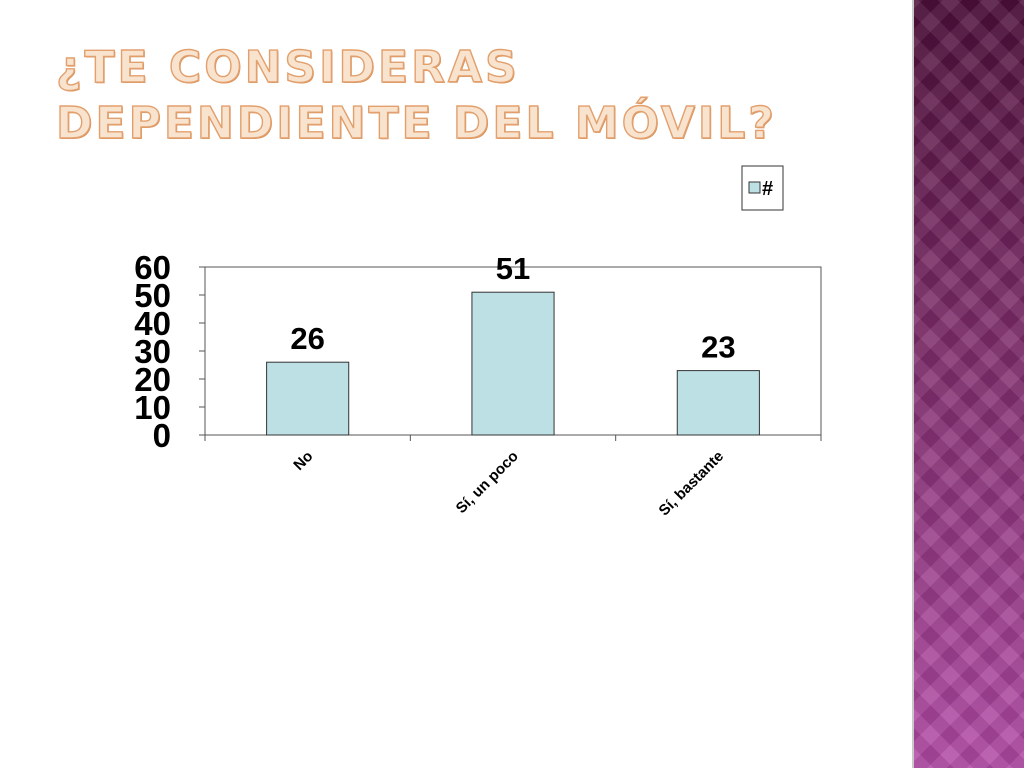 Image resolution: width=1024 pixels, height=768 pixels. I want to click on y-tick-label: 10, so click(152, 407).